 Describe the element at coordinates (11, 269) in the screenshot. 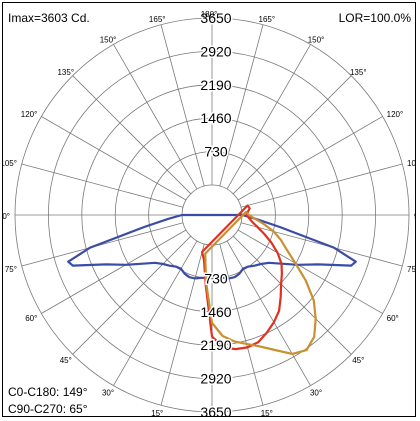

I see `angle-label-left: 75°` at that location.